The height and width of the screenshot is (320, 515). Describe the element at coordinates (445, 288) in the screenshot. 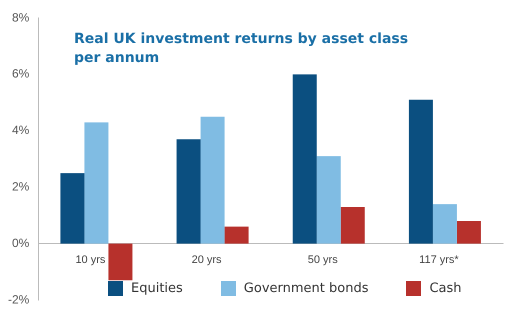

I see `legend-label: Cash` at that location.